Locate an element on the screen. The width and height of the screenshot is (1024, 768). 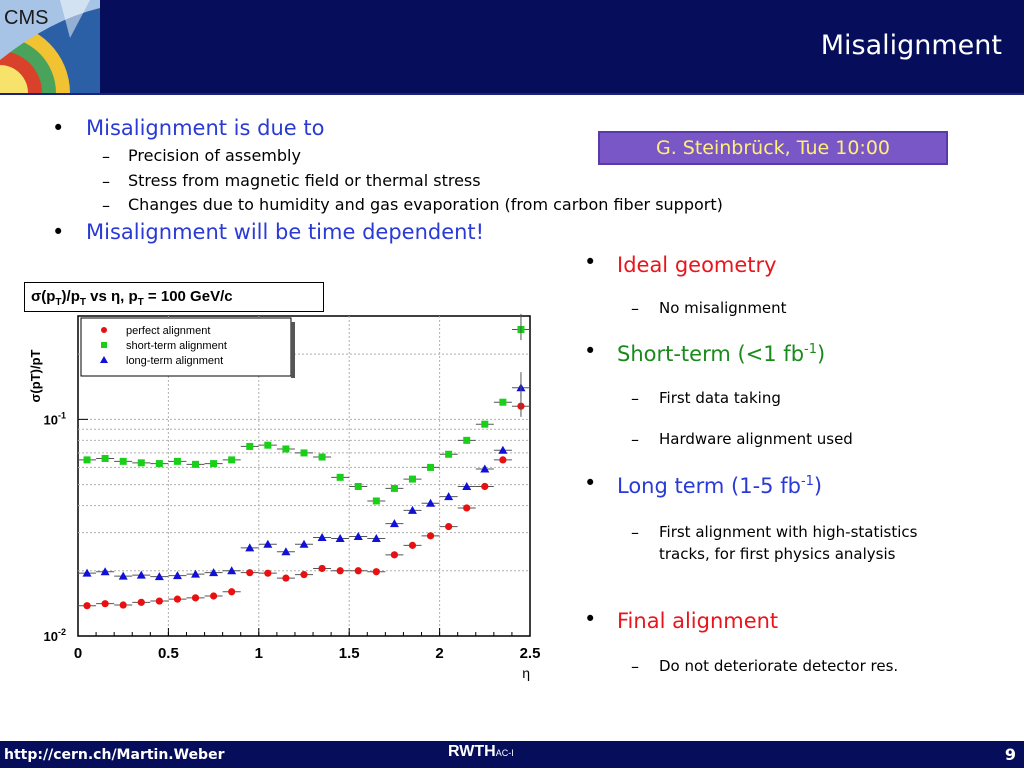
x-tick-label: 0 is located at coordinates (78, 653).